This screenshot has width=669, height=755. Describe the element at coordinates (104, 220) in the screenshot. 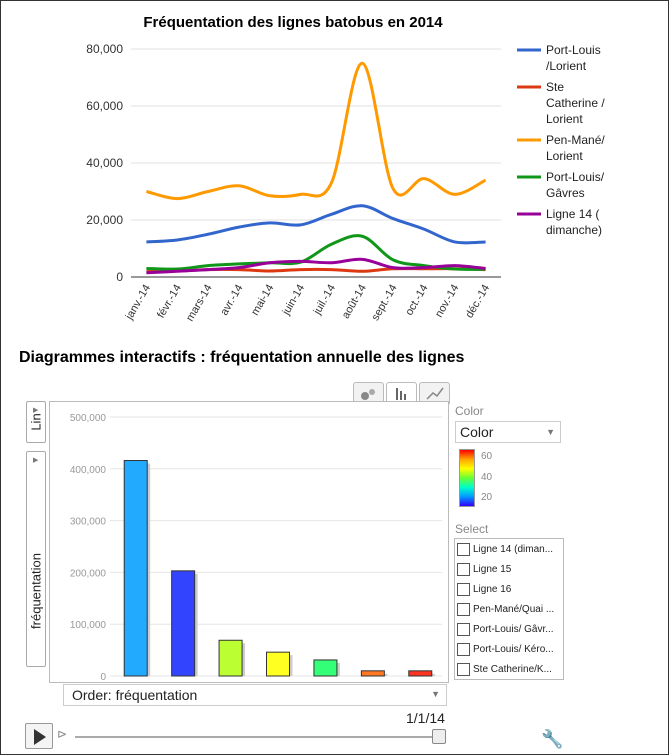

I see `y-tick-label: 20,000` at that location.